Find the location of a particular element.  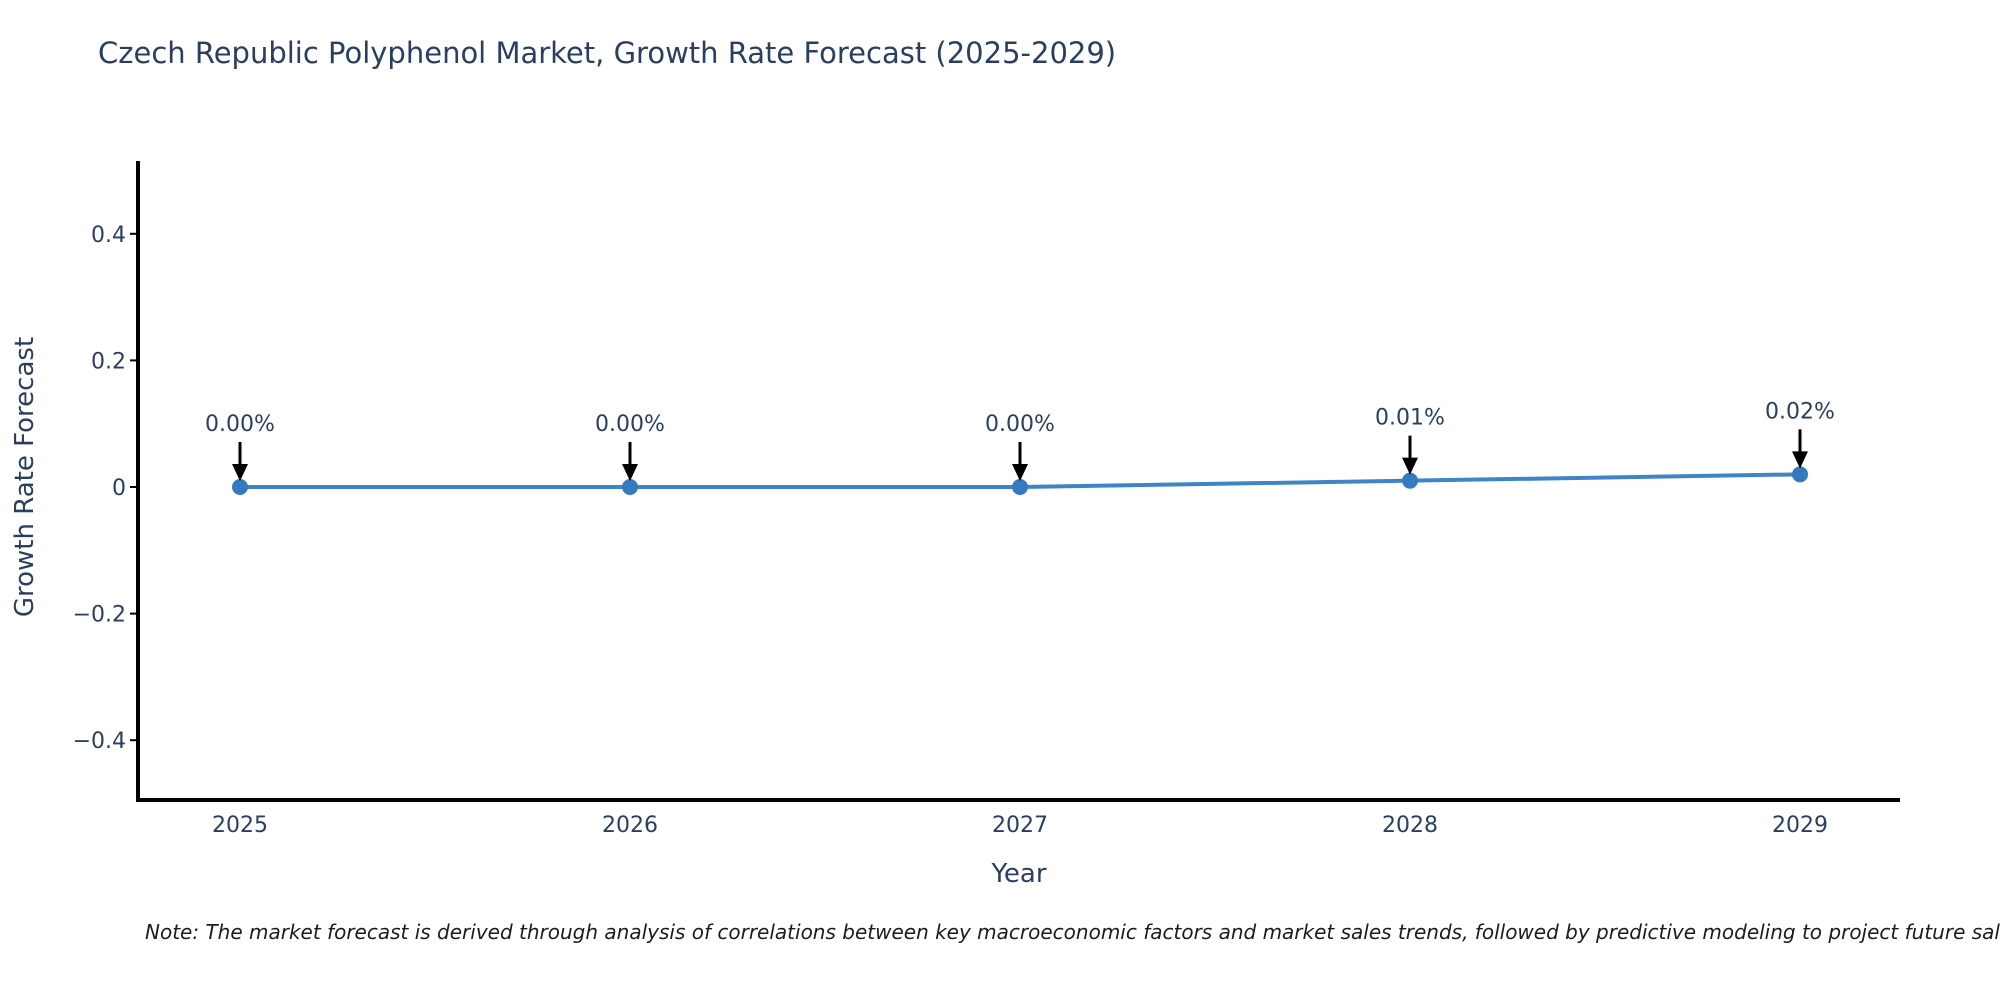

y-tick-label: −0.4 is located at coordinates (99, 741).